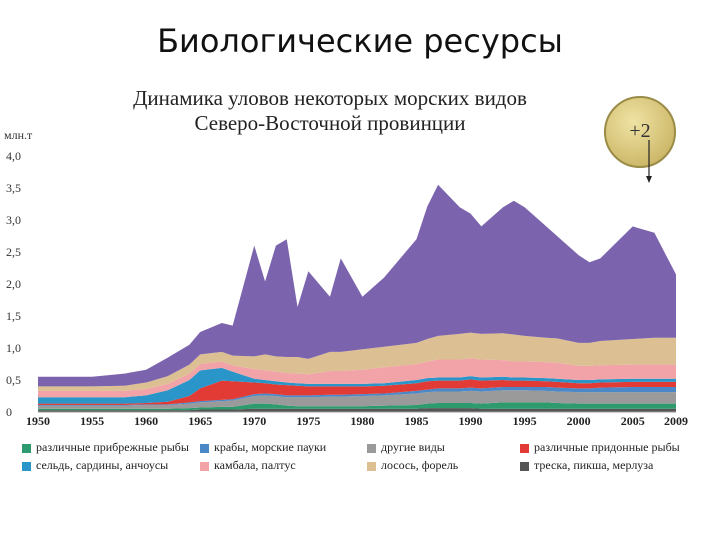  What do you see at coordinates (413, 447) in the screenshot?
I see `legend-label: другие виды` at bounding box center [413, 447].